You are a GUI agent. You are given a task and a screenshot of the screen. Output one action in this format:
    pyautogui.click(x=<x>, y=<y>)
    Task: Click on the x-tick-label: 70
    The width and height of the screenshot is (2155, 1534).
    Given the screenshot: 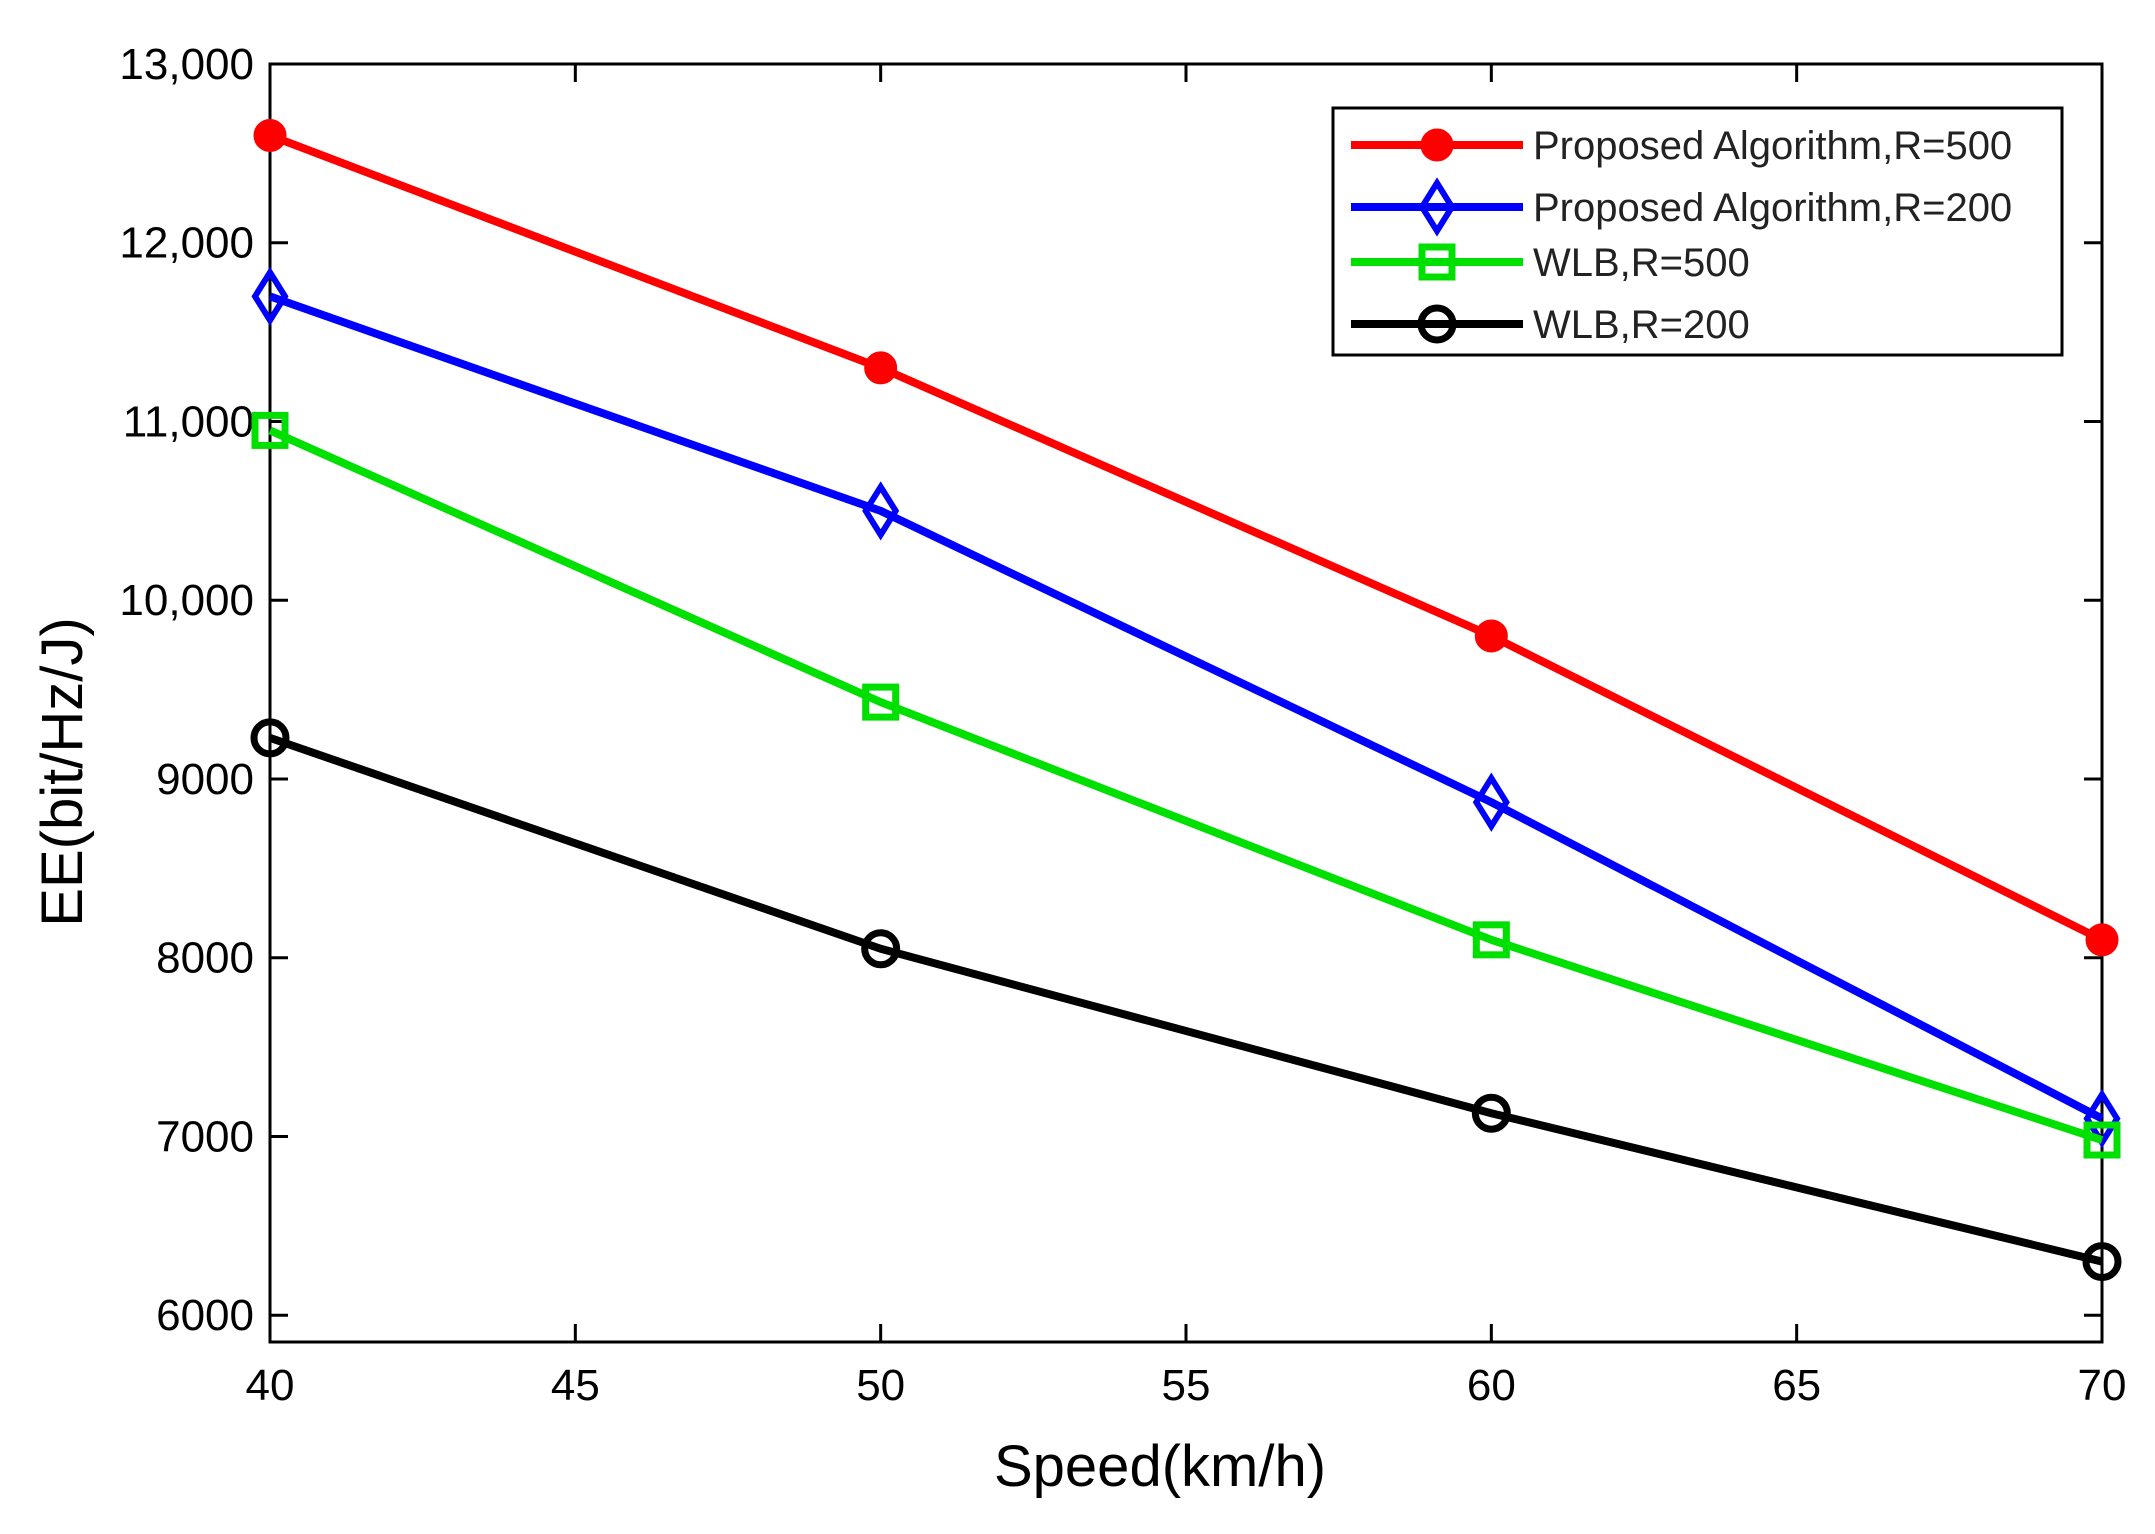 What is the action you would take?
    pyautogui.click(x=2102, y=1385)
    